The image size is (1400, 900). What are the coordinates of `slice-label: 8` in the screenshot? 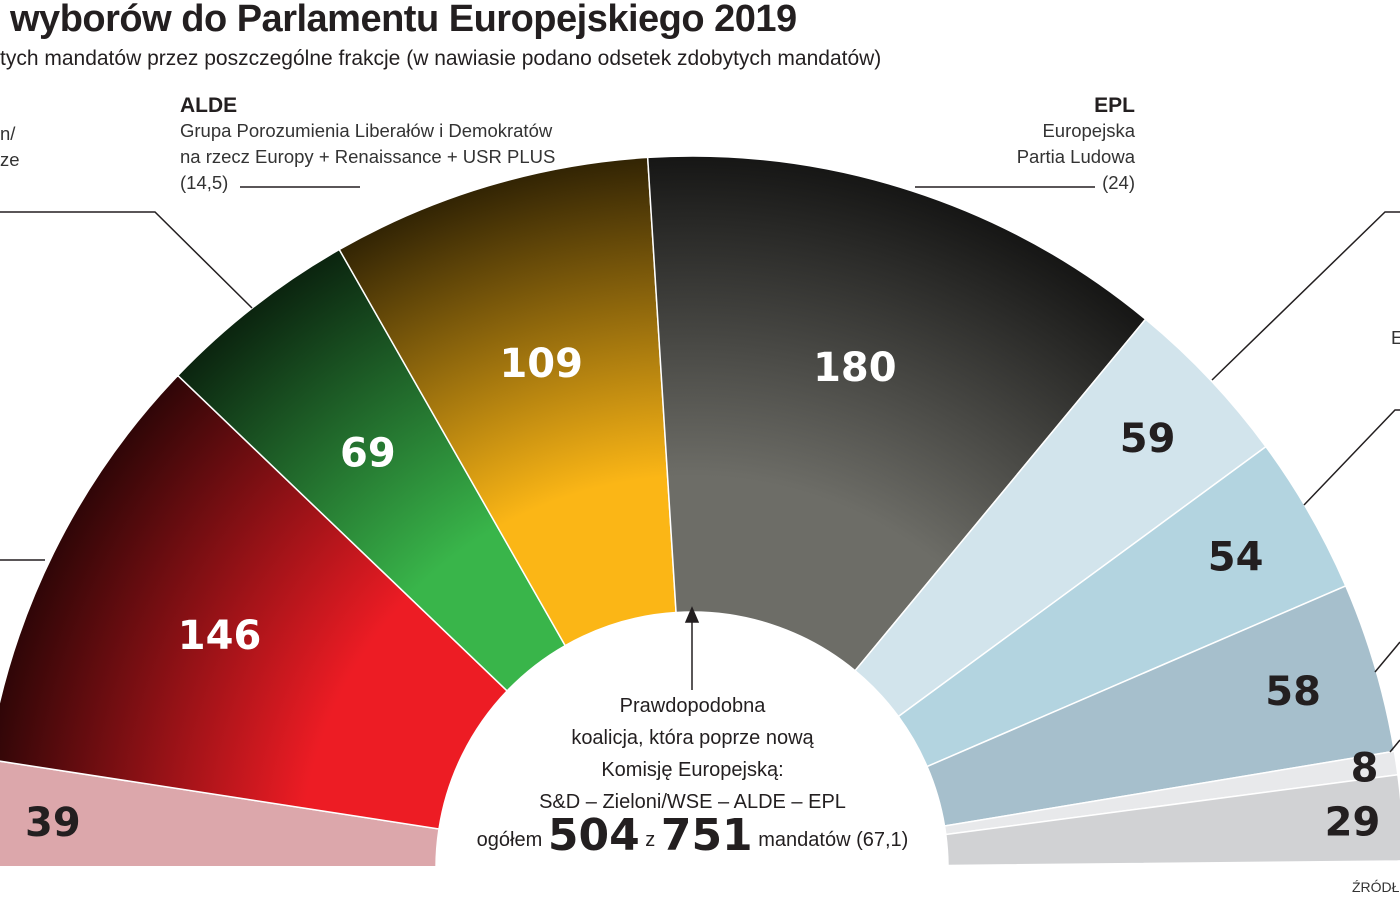 It's located at (1365, 769).